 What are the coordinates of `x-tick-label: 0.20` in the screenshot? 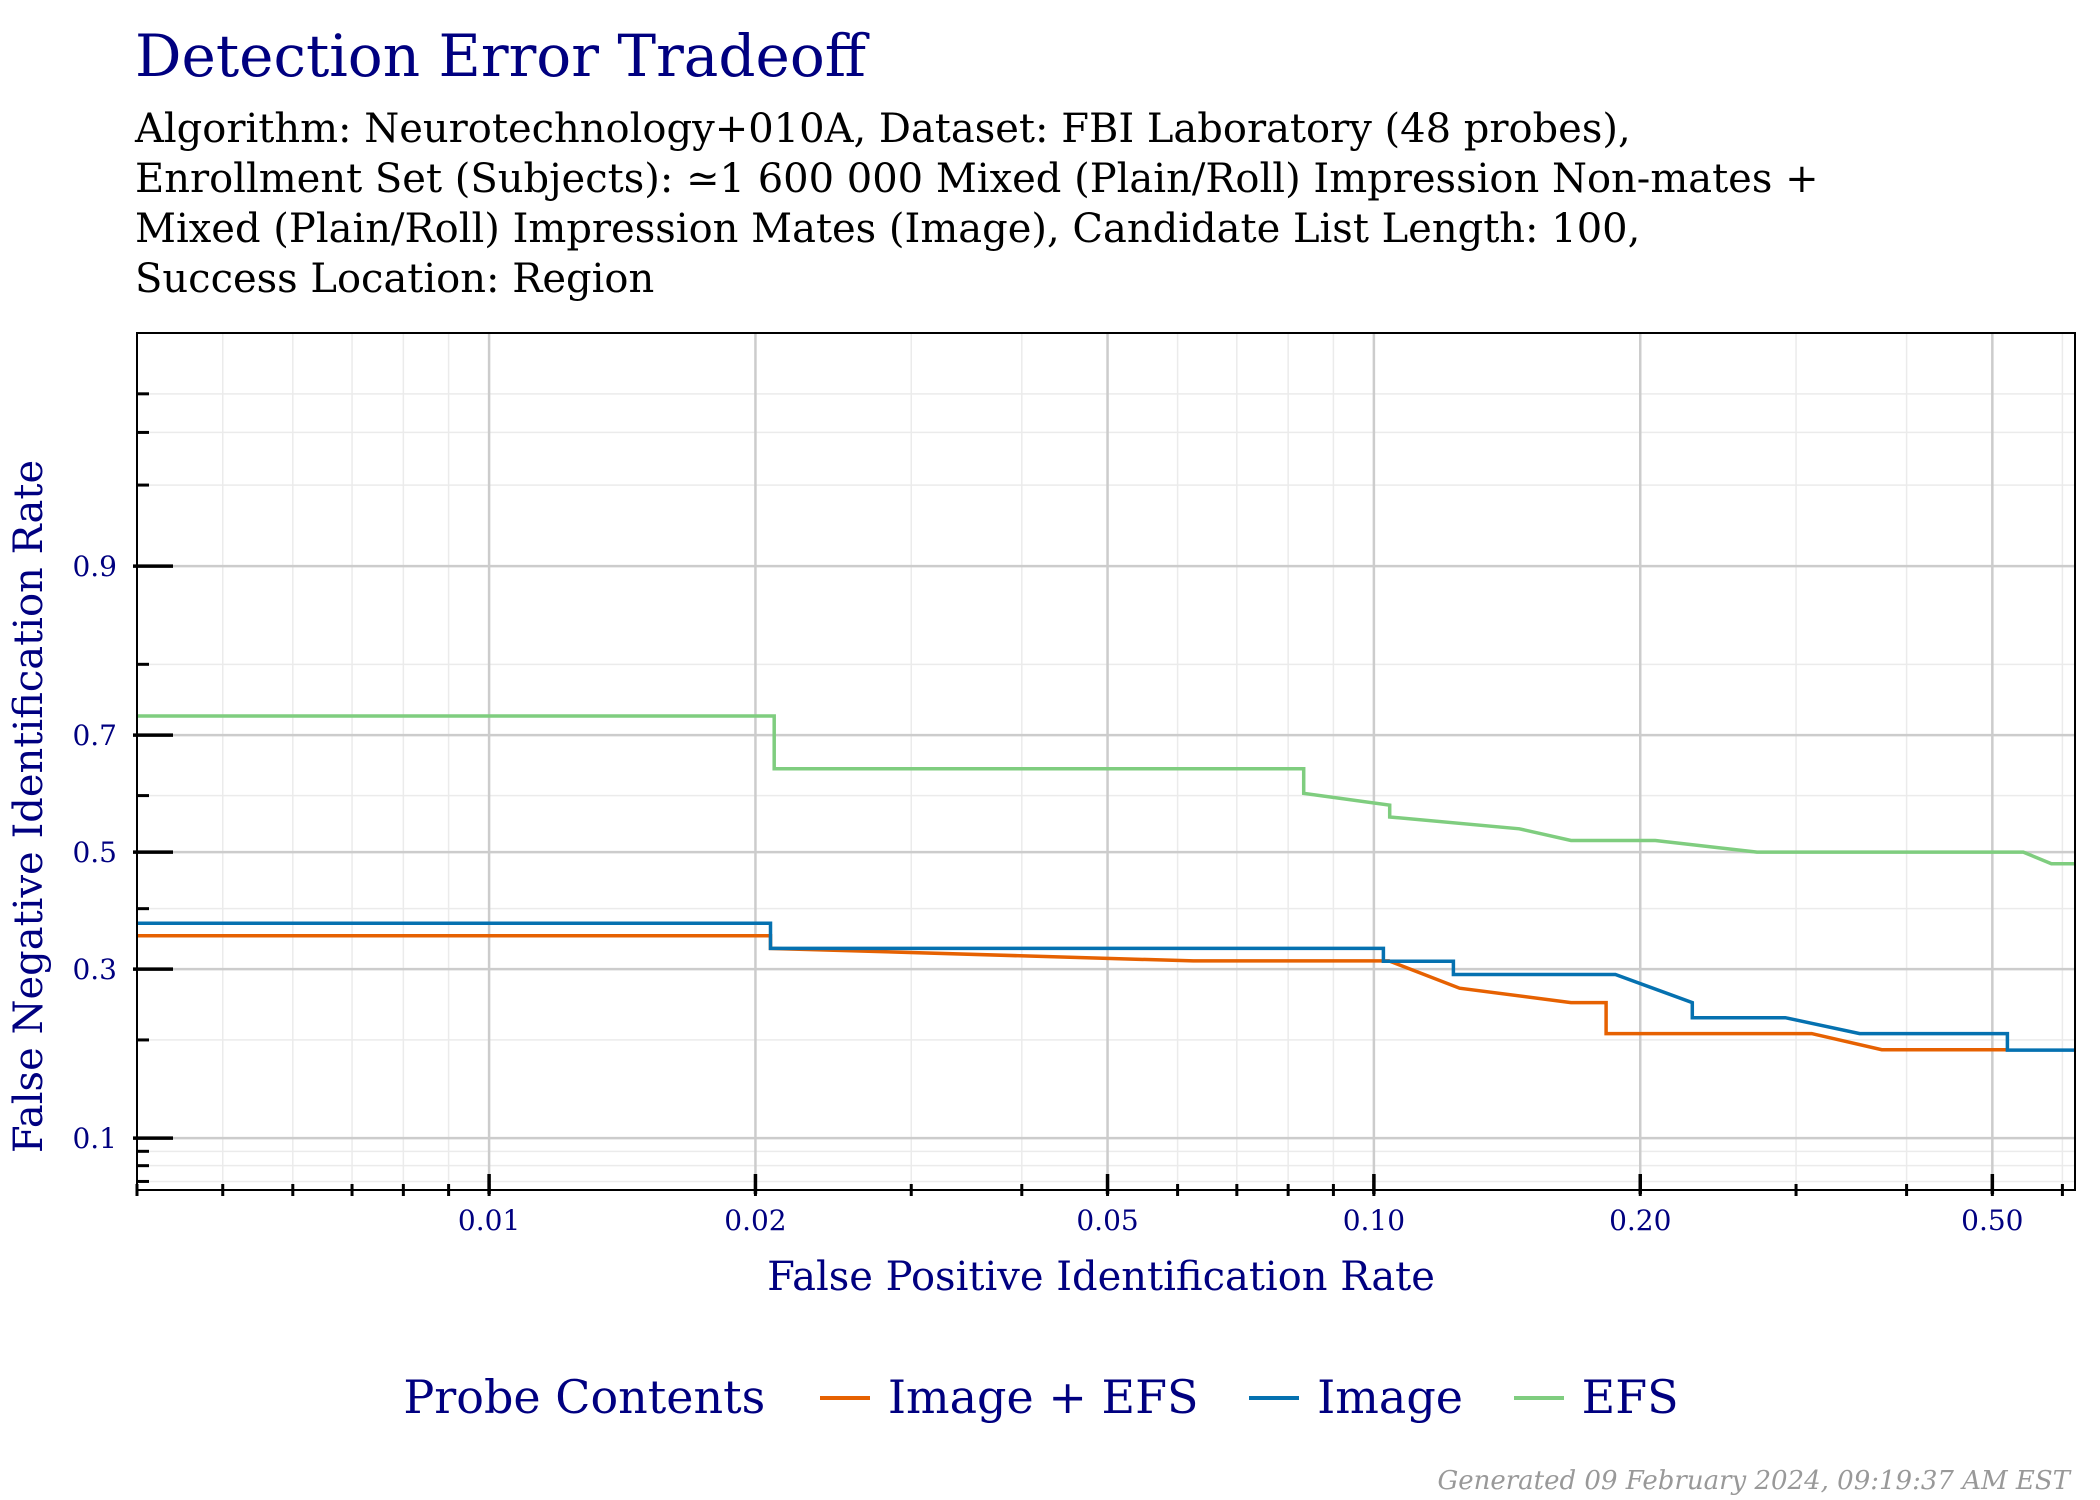 It's located at (1640, 1220).